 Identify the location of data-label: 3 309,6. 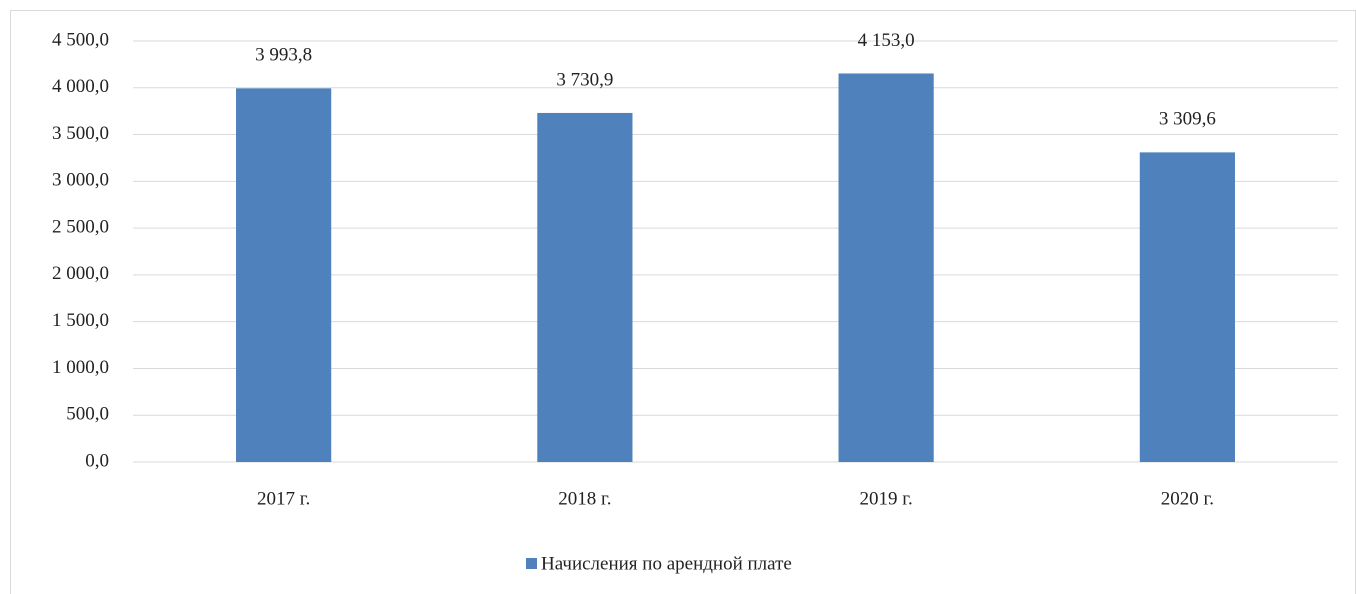
(1187, 119).